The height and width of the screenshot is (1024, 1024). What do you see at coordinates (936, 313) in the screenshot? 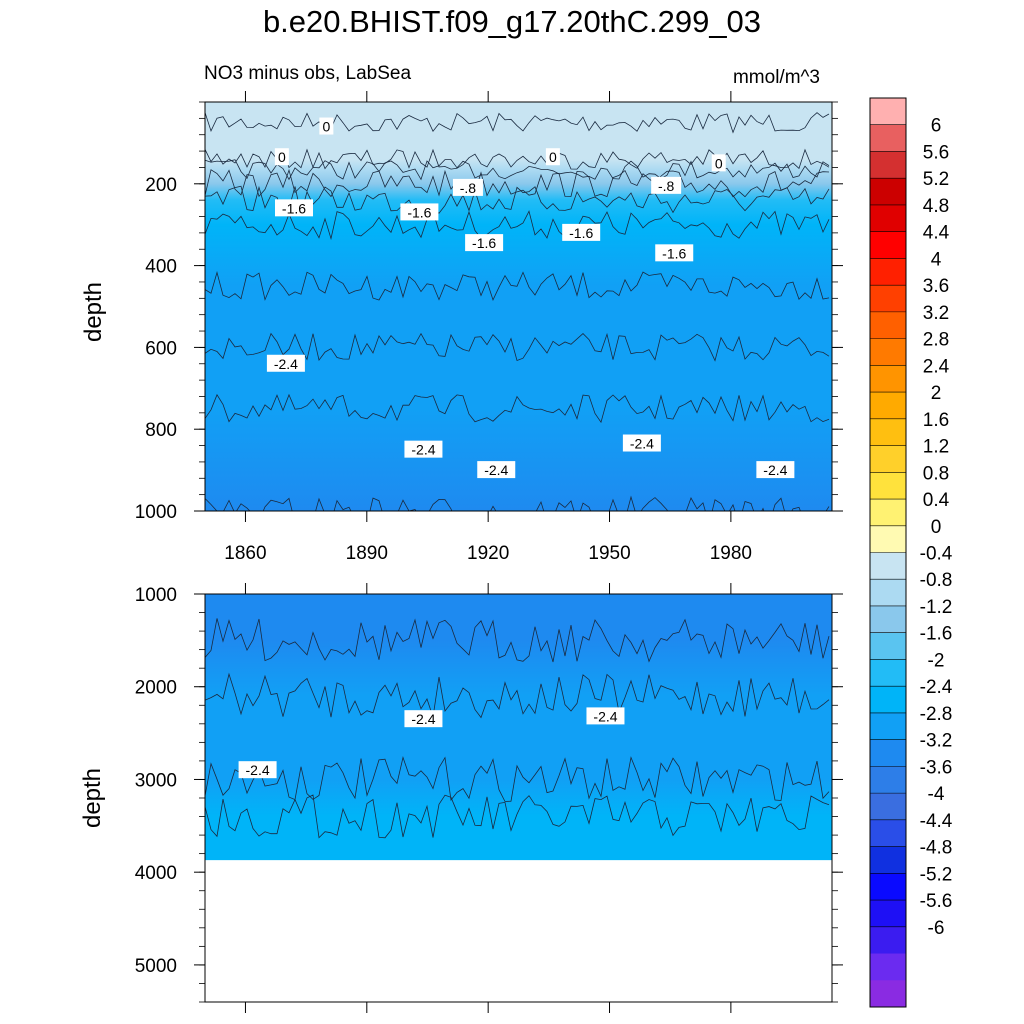
I see `colorbar-label: 3.2` at bounding box center [936, 313].